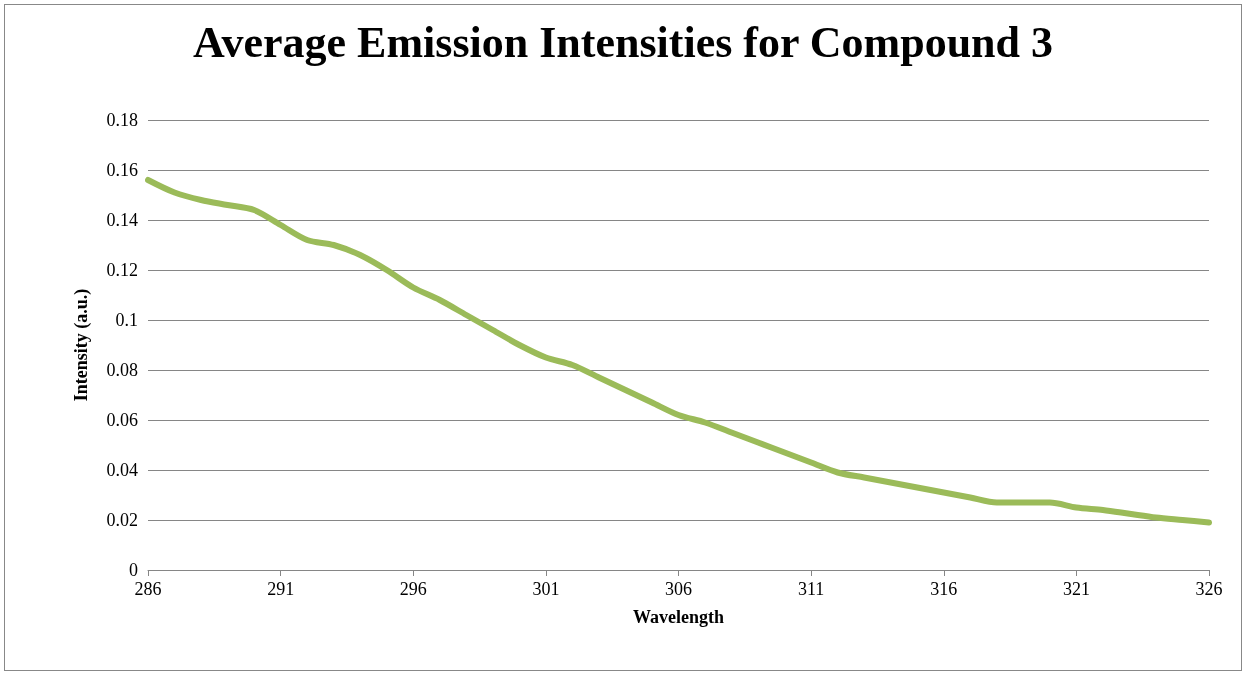  Describe the element at coordinates (122, 120) in the screenshot. I see `y-tick-label: 0.18` at that location.